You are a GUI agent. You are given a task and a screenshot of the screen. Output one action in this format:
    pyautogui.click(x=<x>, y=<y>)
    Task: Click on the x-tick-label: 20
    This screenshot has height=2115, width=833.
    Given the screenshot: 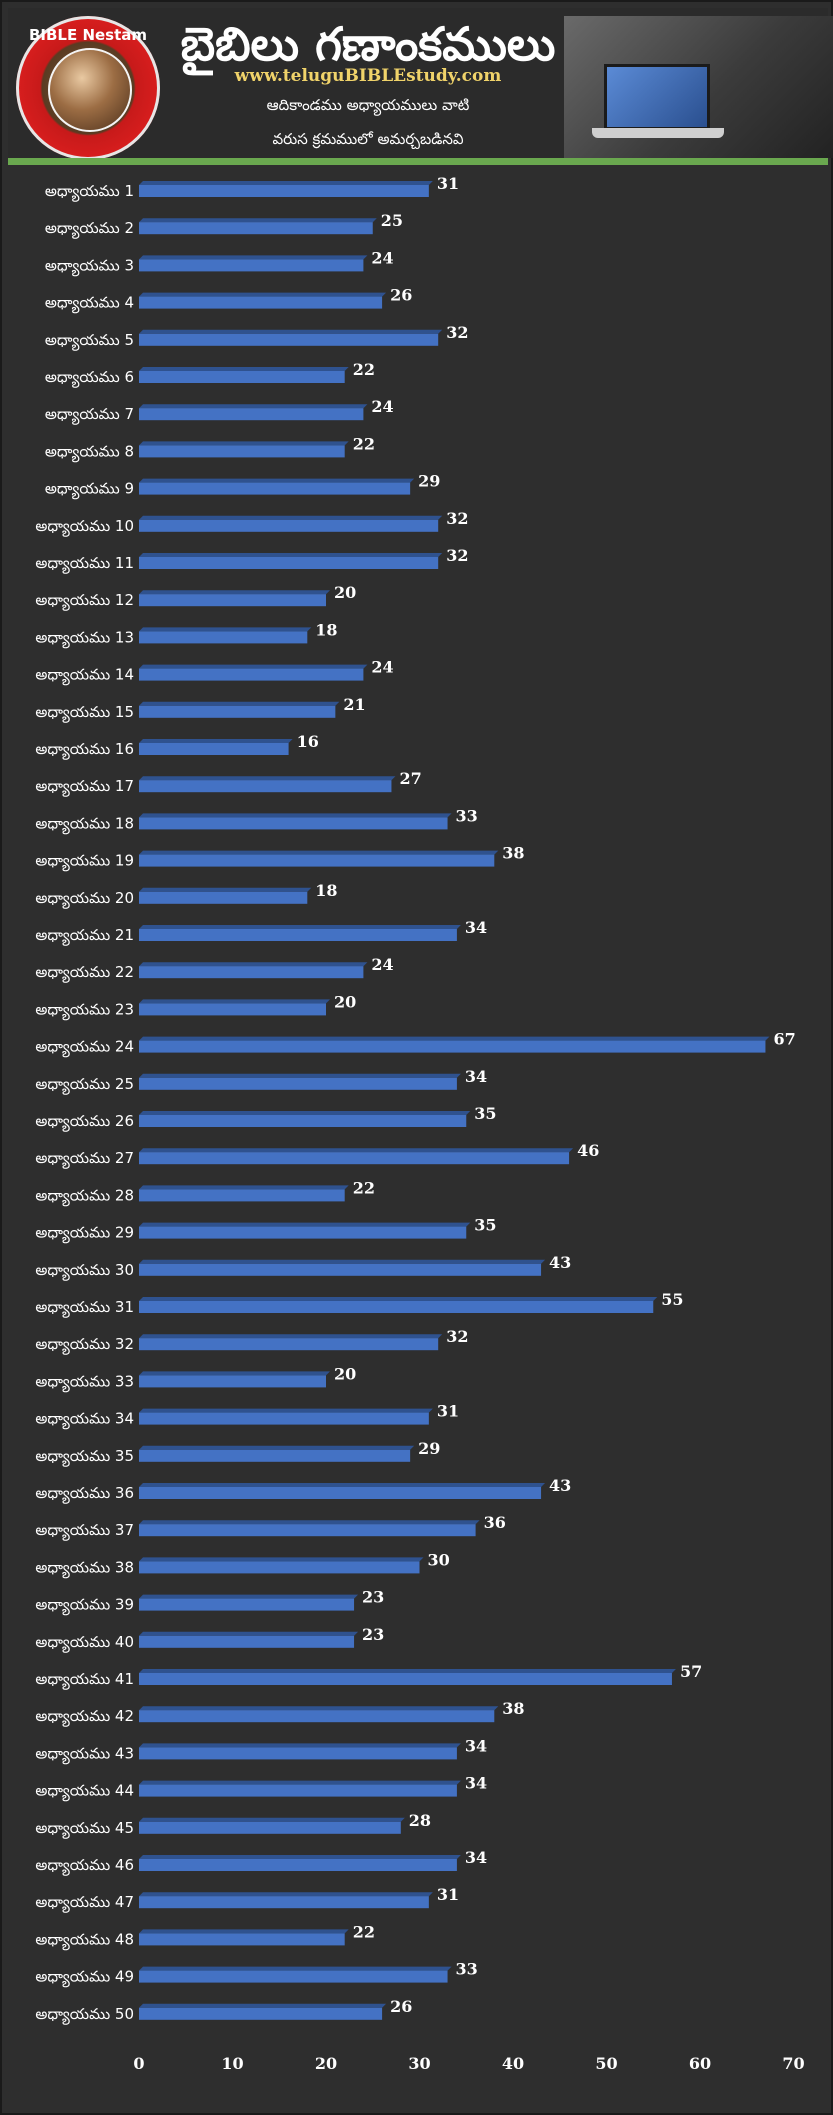 What is the action you would take?
    pyautogui.click(x=326, y=2063)
    